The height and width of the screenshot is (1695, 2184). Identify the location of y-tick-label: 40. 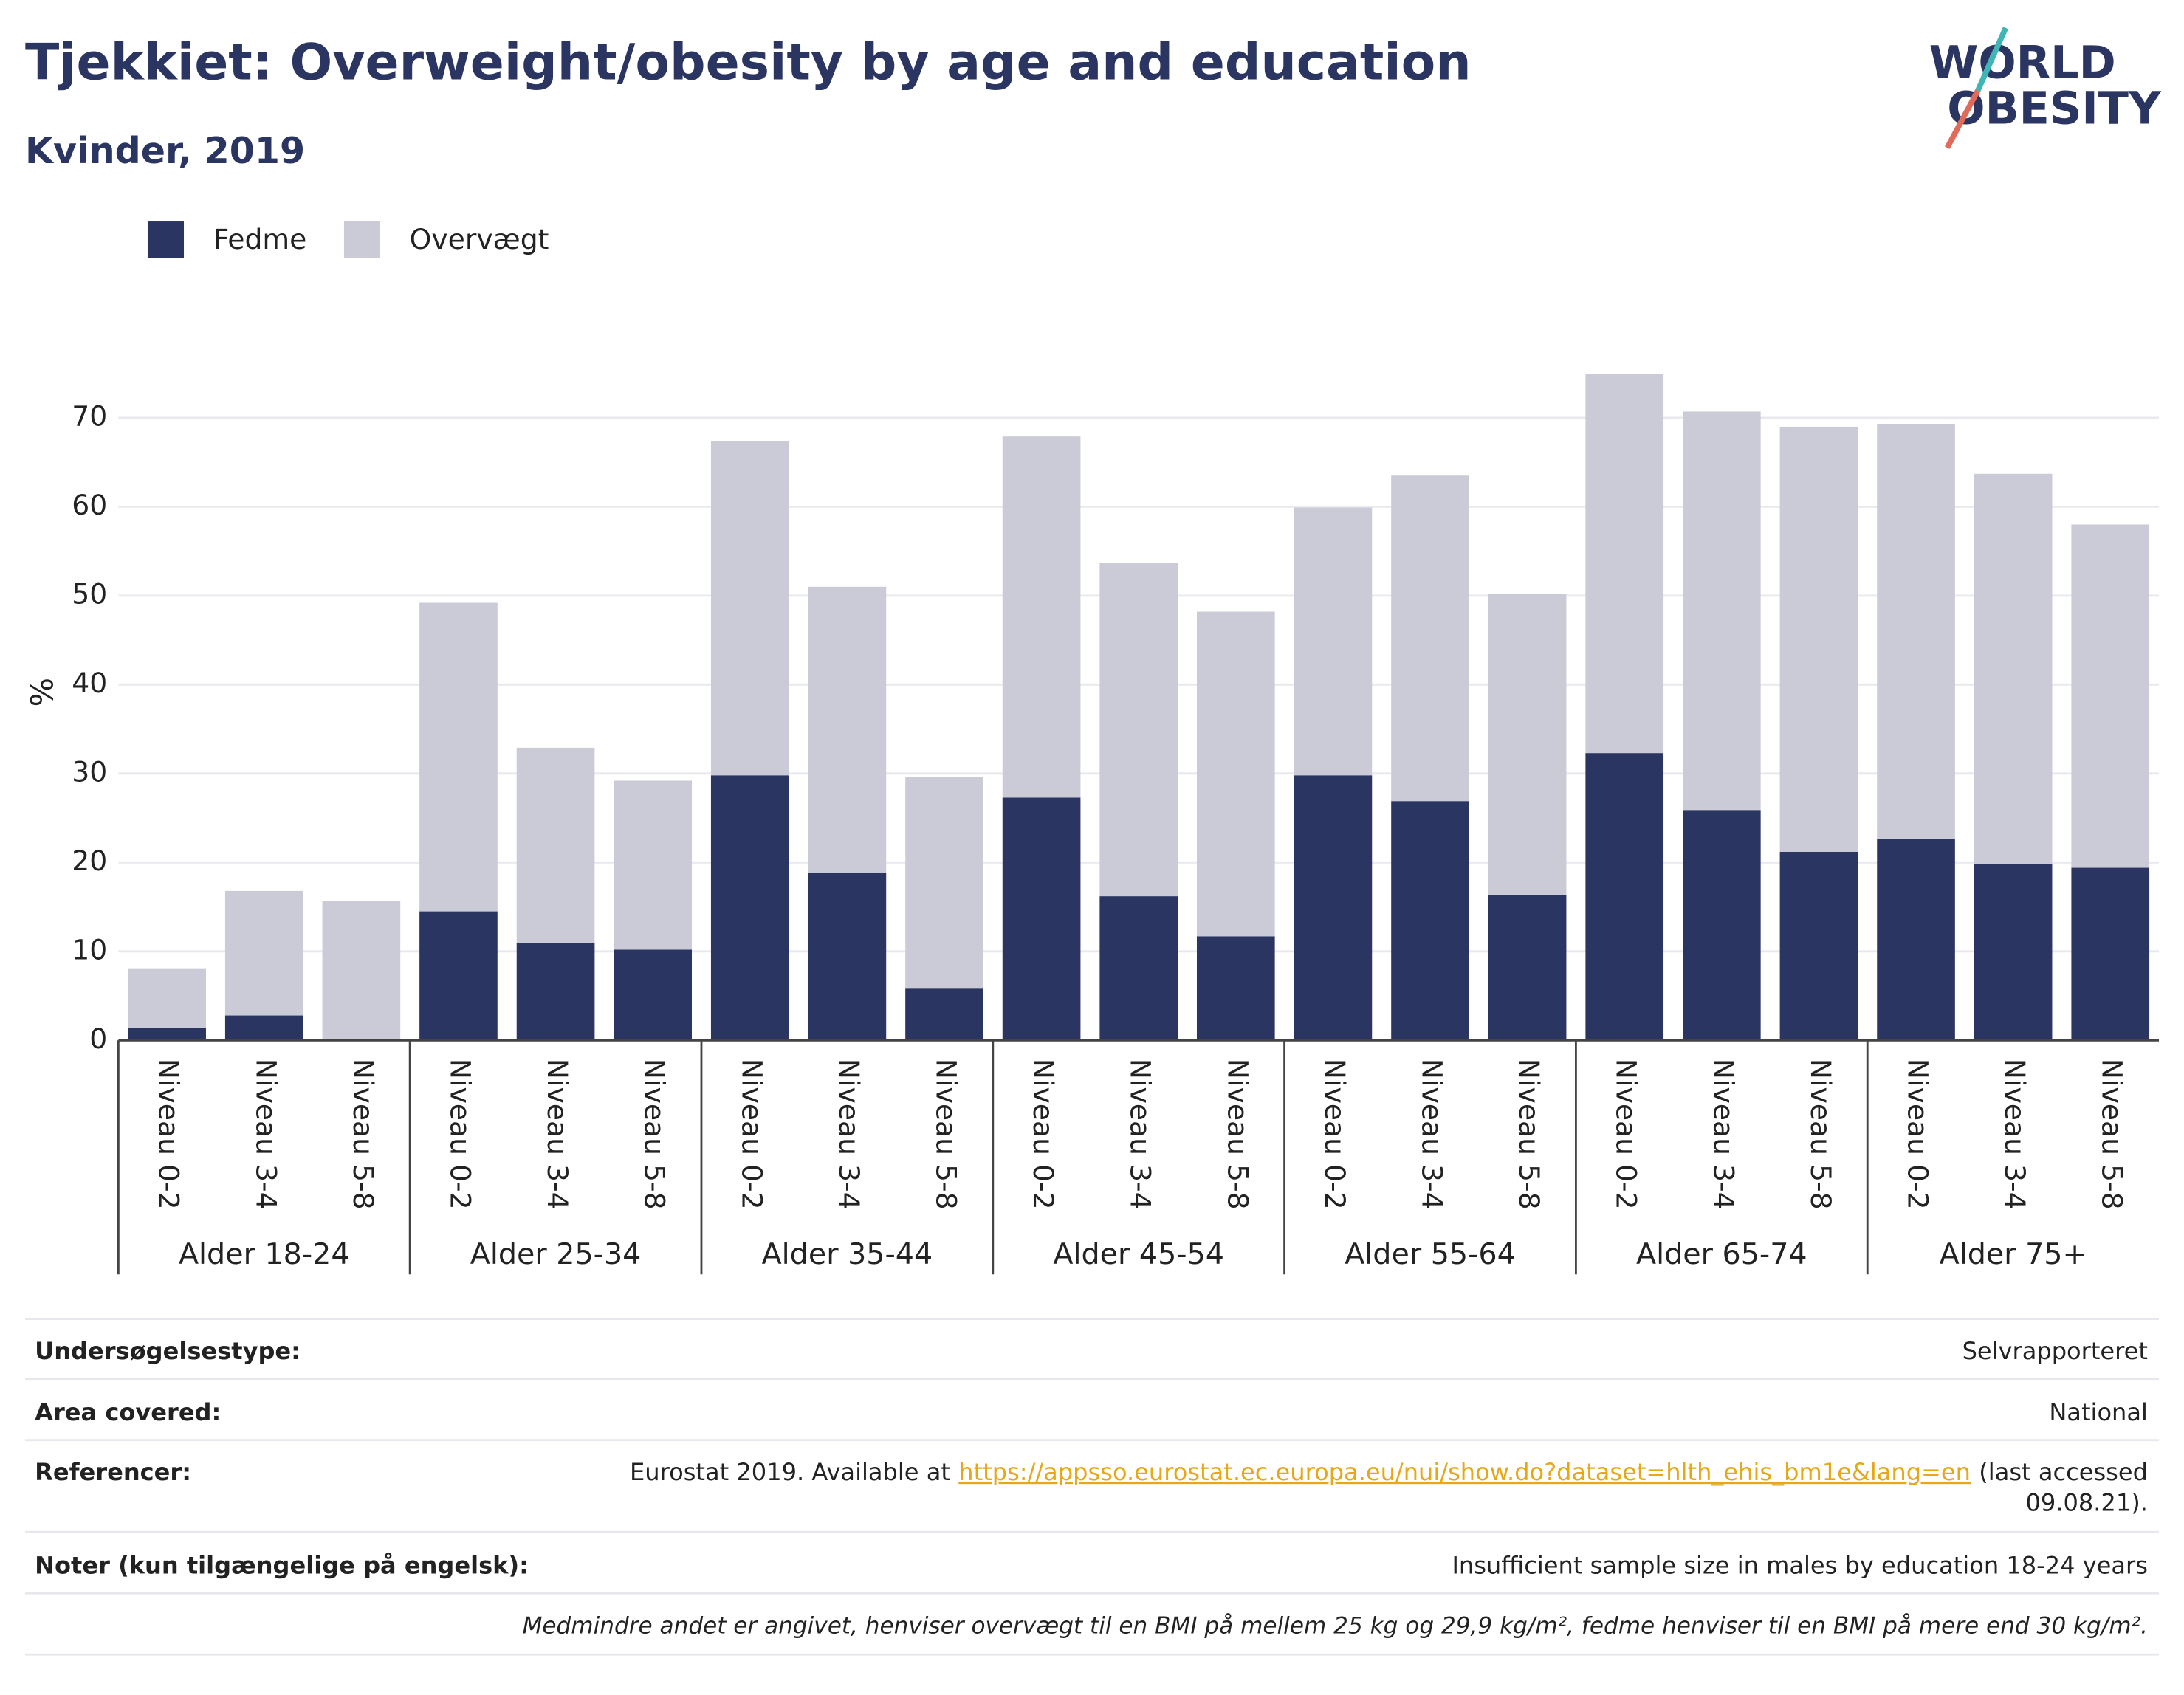
(90, 683).